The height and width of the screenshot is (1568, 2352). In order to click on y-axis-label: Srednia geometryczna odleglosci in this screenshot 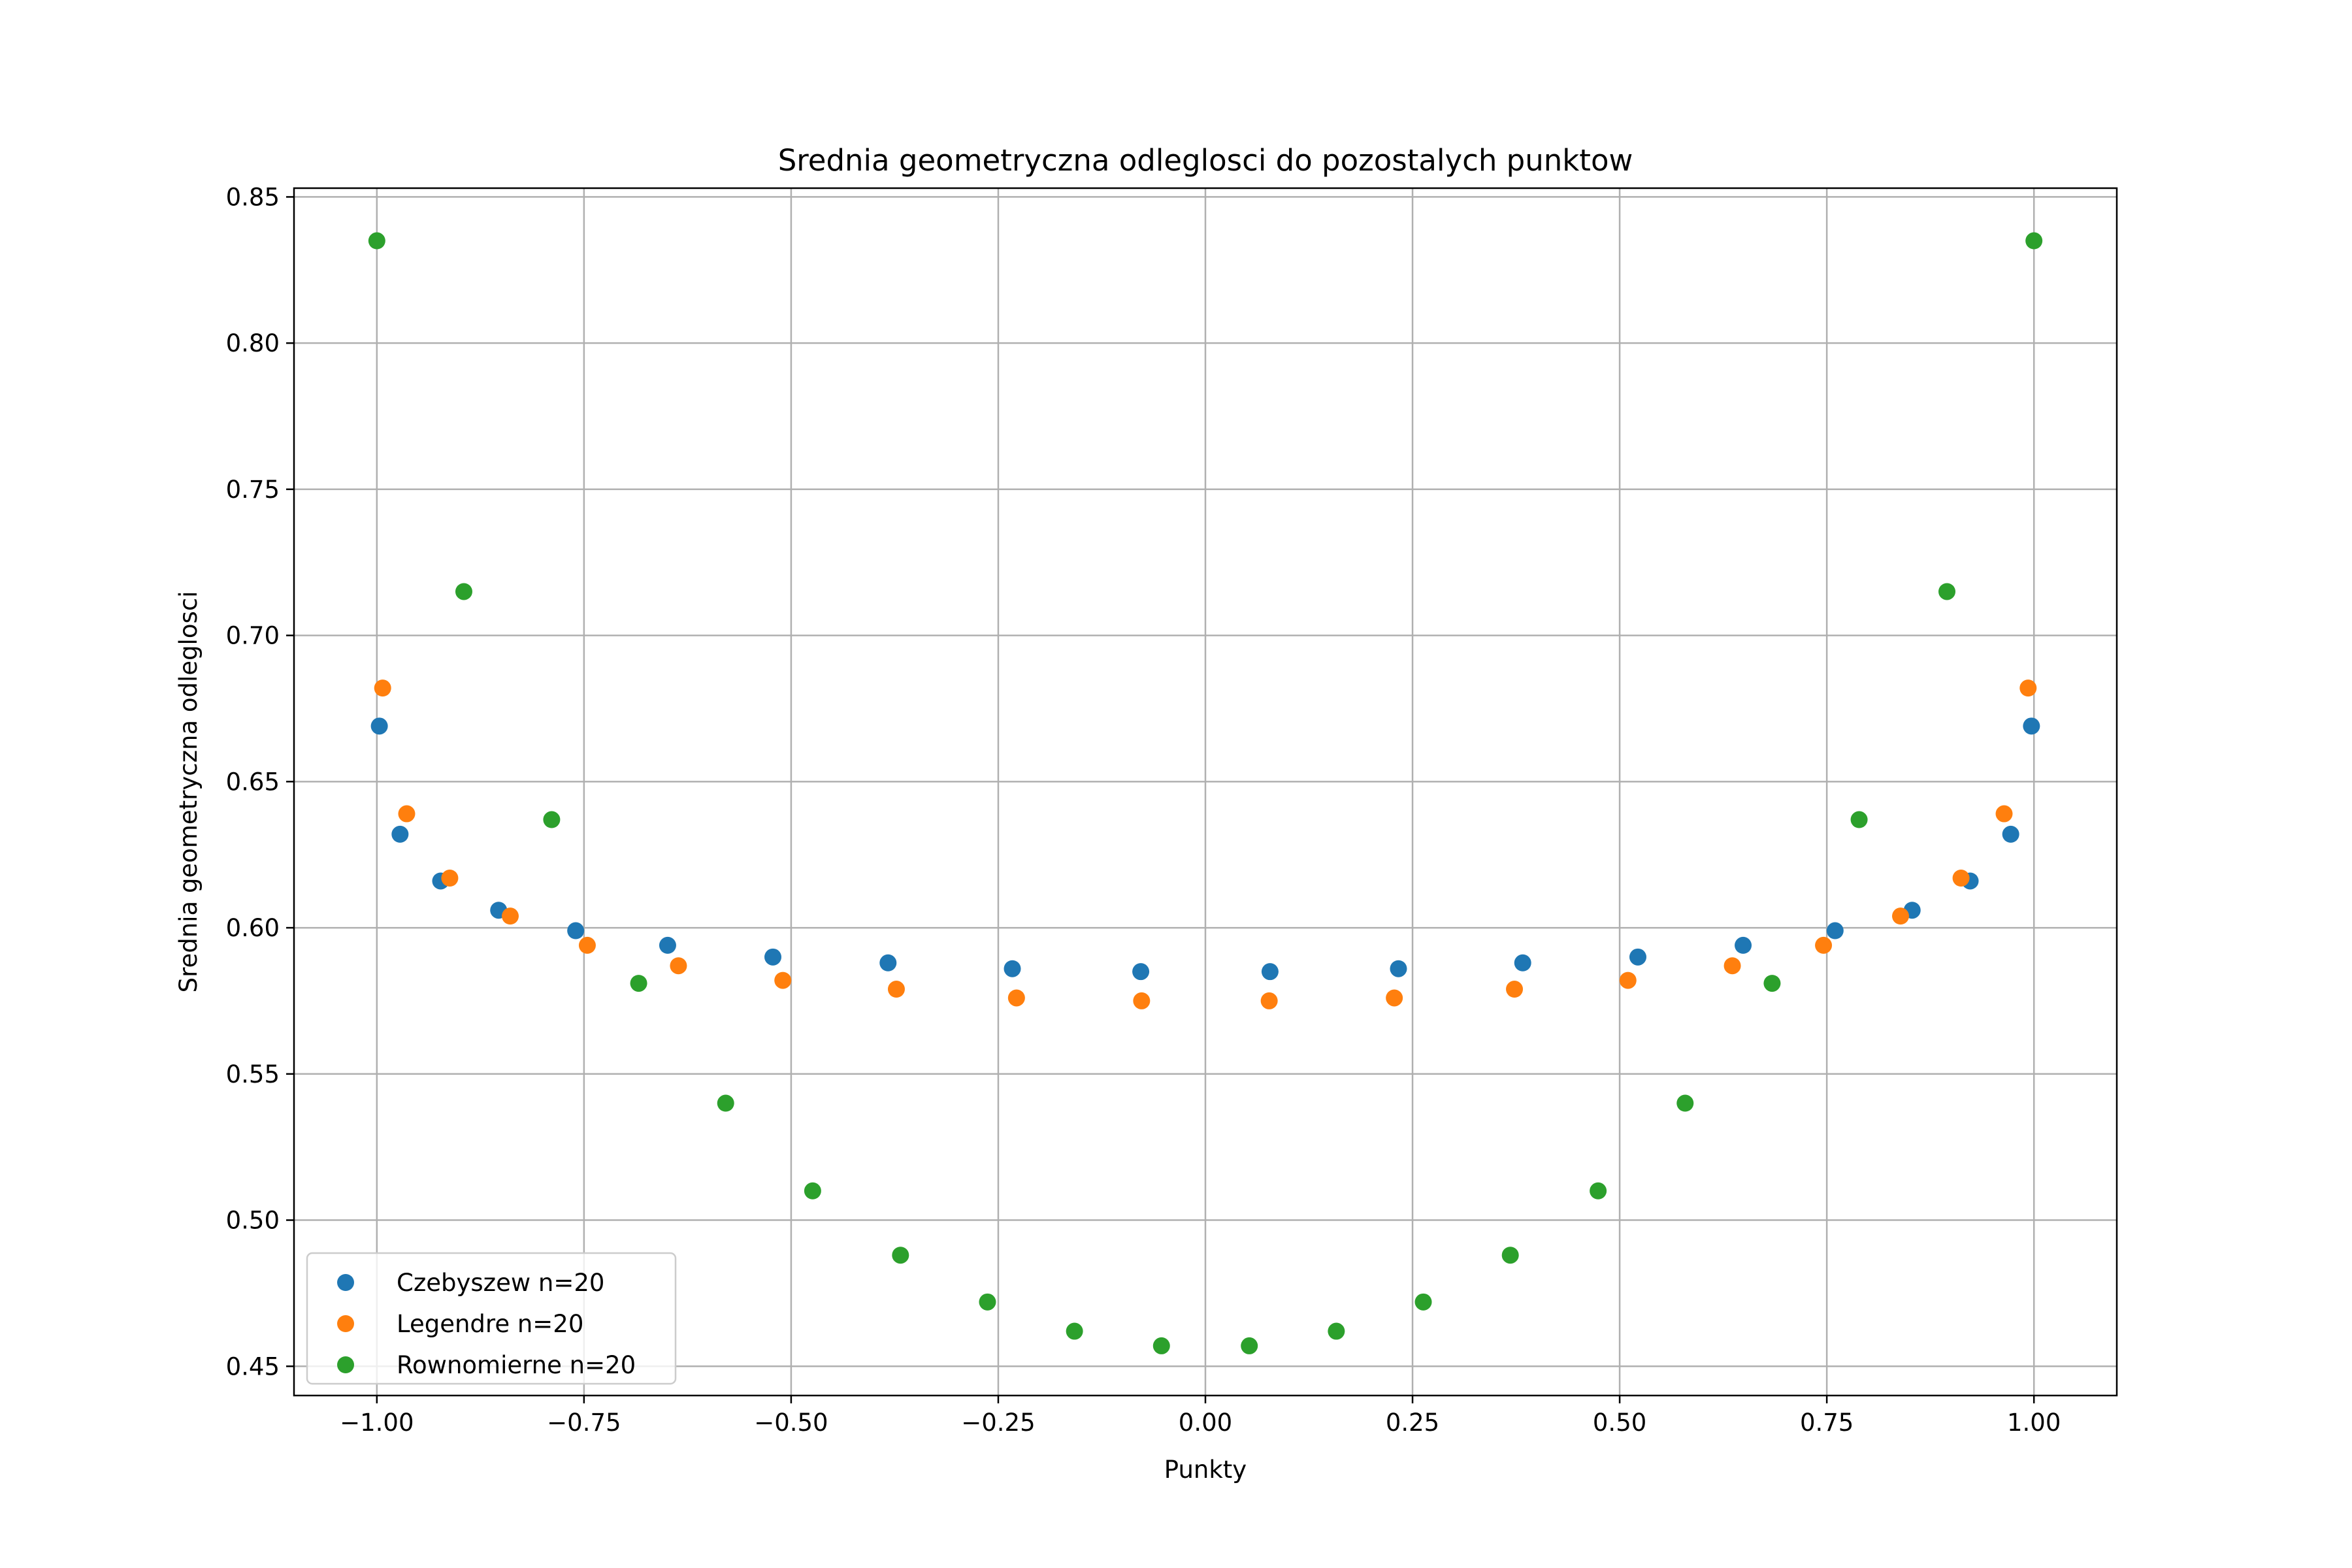, I will do `click(188, 792)`.